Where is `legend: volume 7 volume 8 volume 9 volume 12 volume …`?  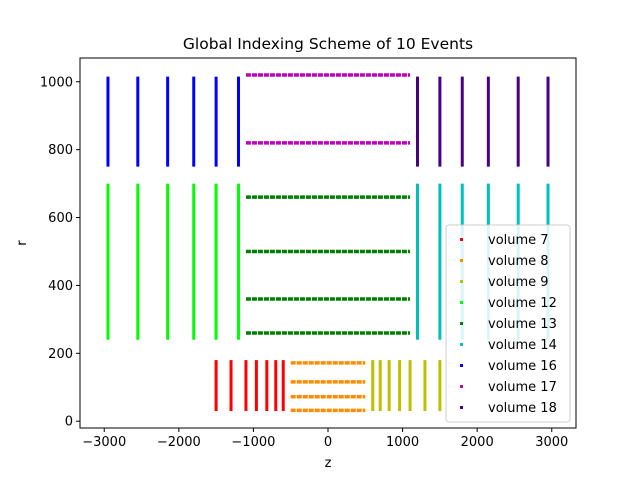
legend: volume 7 volume 8 volume 9 volume 12 volume … is located at coordinates (508, 323).